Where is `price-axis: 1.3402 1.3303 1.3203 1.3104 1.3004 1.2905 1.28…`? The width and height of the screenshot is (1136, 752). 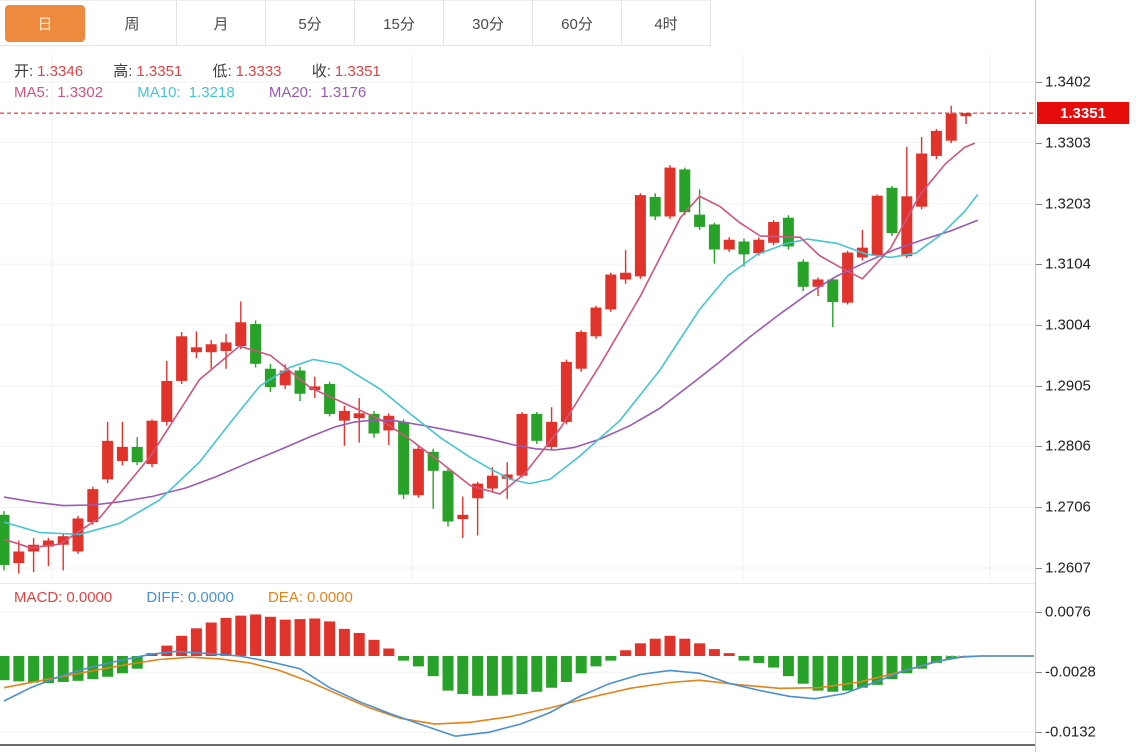 price-axis: 1.3402 1.3303 1.3203 1.3104 1.3004 1.2905 1.28… is located at coordinates (1085, 376).